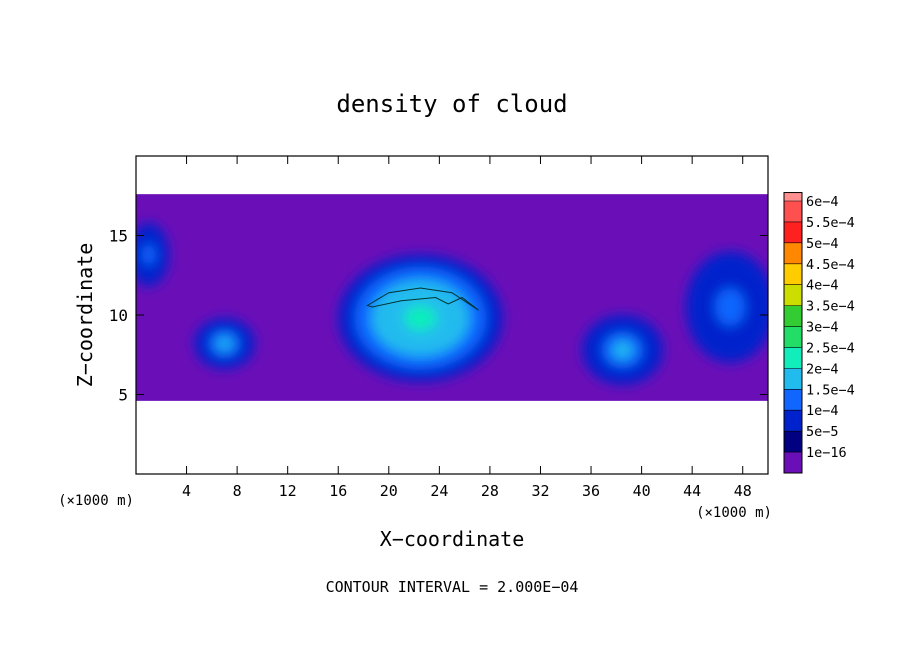 The image size is (904, 654). Describe the element at coordinates (734, 513) in the screenshot. I see `x-unit-label-right: (×1000 m)` at that location.